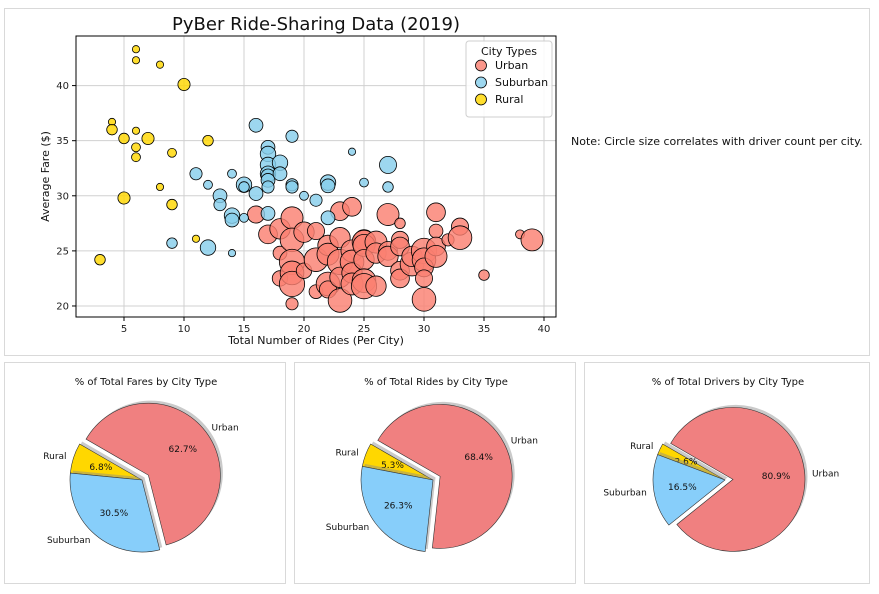 This screenshot has width=879, height=594. I want to click on pie-percent-suburban: 30.5%, so click(114, 514).